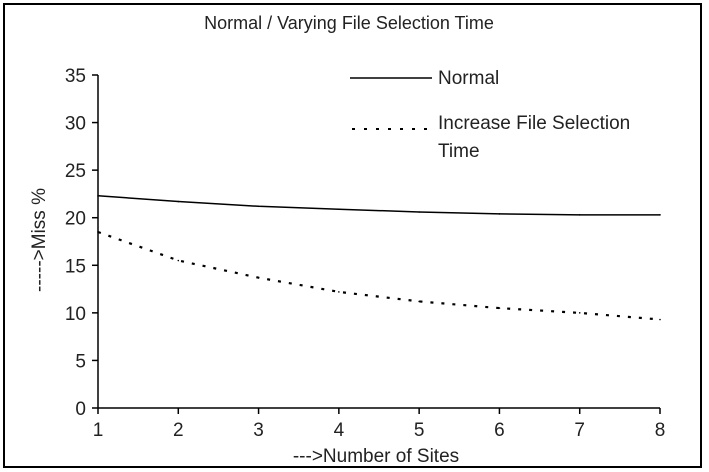 Image resolution: width=709 pixels, height=472 pixels. I want to click on x-ticks: 1 2 3 4 5 6 7 8, so click(379, 424).